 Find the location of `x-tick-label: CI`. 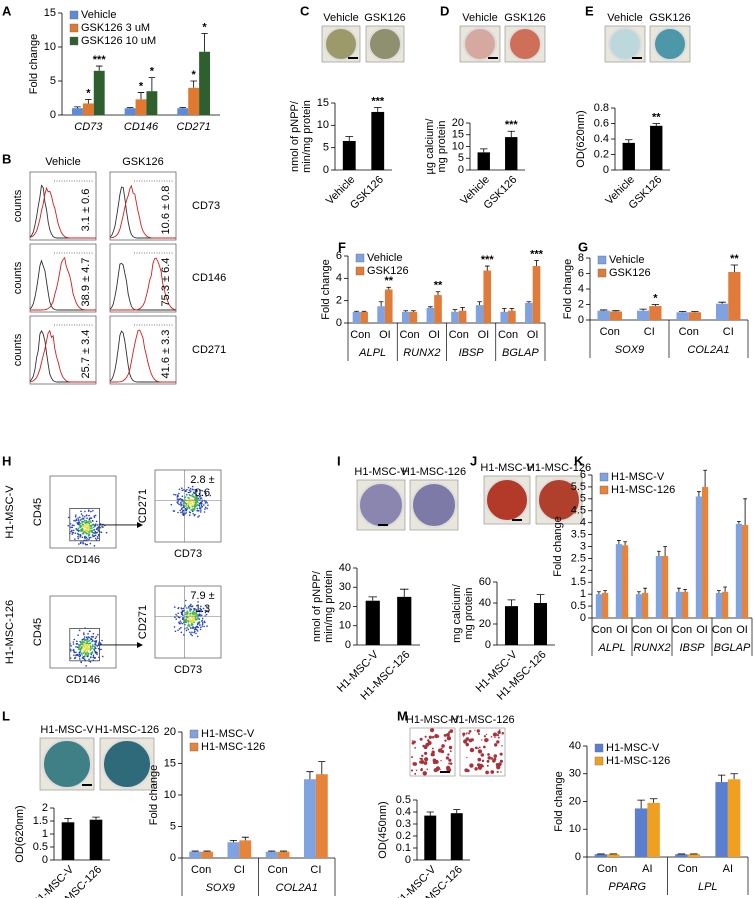

x-tick-label: CI is located at coordinates (239, 870).